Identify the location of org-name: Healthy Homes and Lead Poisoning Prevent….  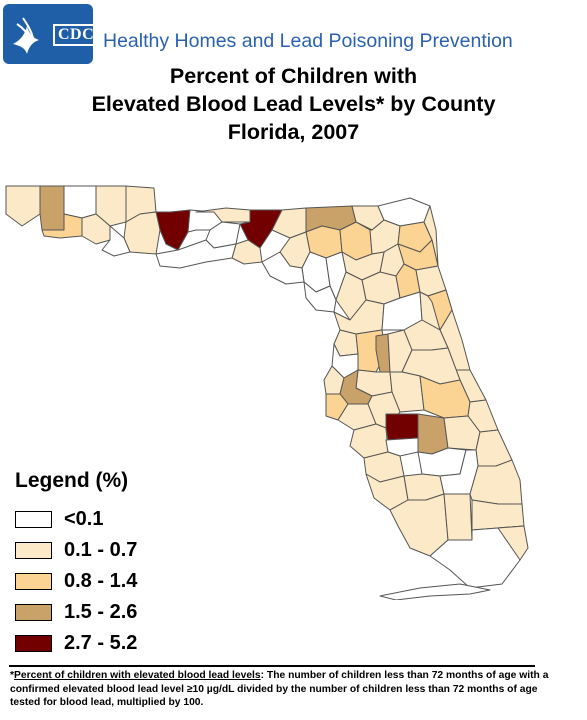
(308, 41).